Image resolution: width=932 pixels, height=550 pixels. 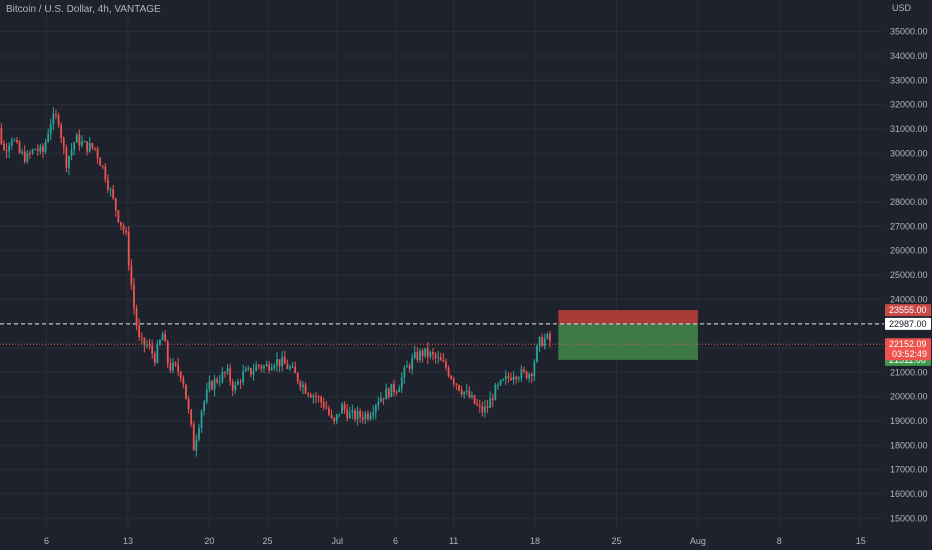 What do you see at coordinates (616, 541) in the screenshot?
I see `x-tick-label: 25` at bounding box center [616, 541].